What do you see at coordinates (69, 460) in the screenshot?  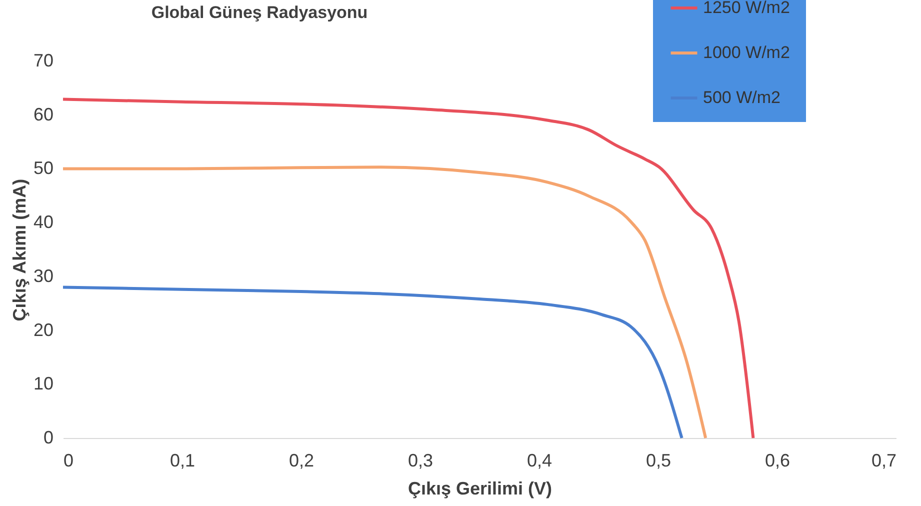 I see `x-tick-label: 0` at bounding box center [69, 460].